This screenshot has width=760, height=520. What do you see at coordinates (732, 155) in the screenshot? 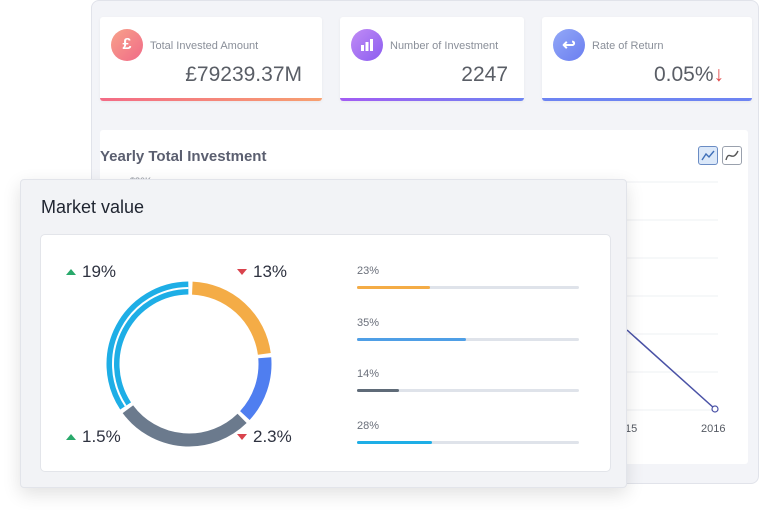
I see `smooth-line-icon` at bounding box center [732, 155].